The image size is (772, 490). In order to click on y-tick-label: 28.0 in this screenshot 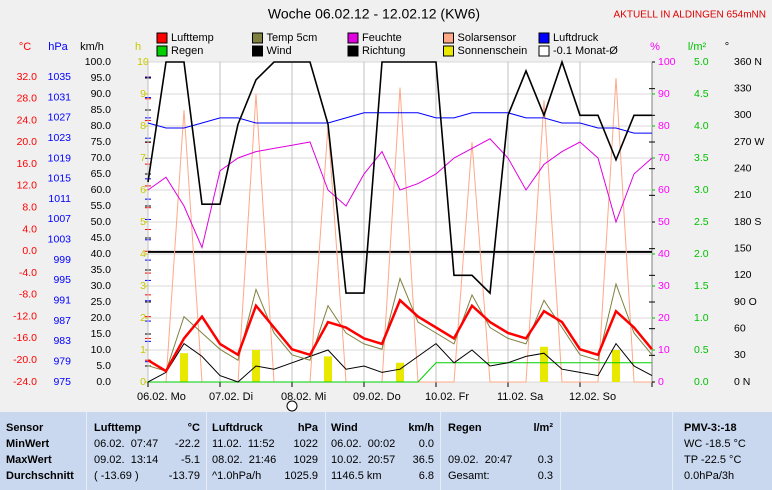, I will do `click(27, 99)`.